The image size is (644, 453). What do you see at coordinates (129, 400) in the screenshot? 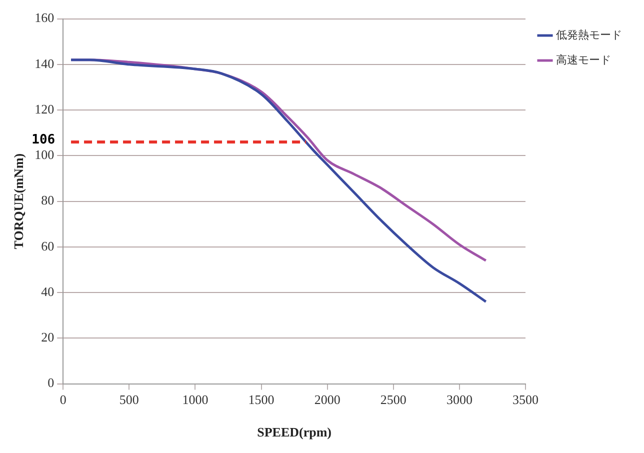
I see `x-tick-label: 500` at bounding box center [129, 400].